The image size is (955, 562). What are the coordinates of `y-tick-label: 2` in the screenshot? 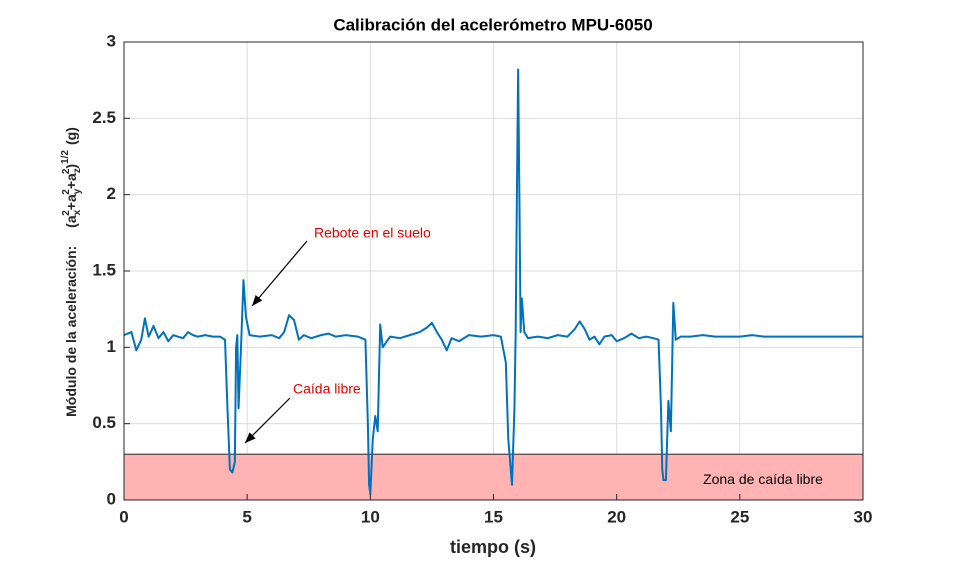 It's located at (111, 193).